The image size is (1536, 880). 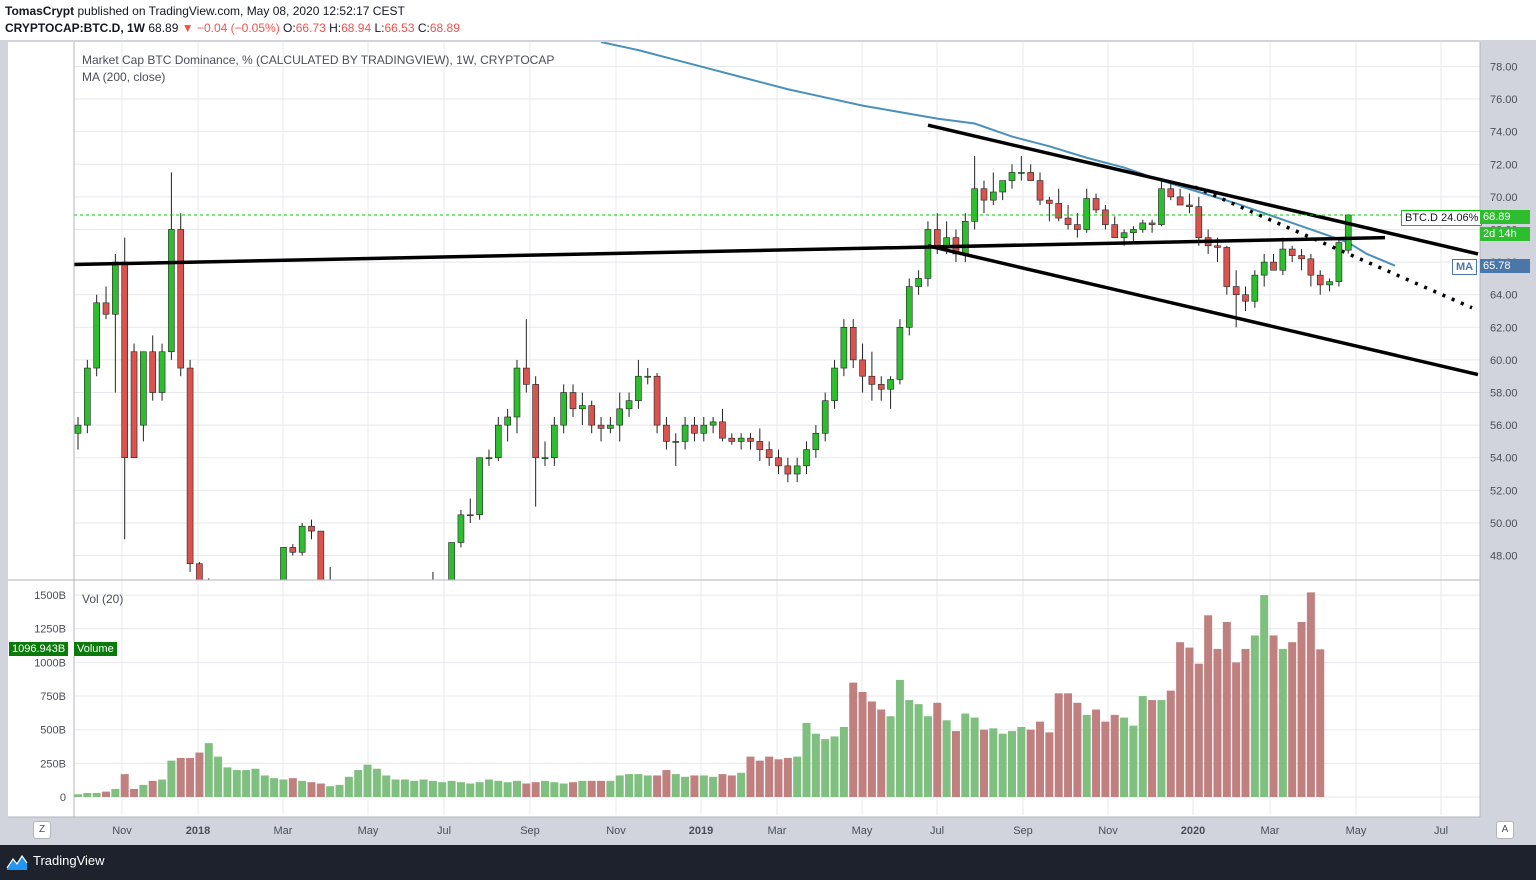 What do you see at coordinates (1505, 830) in the screenshot?
I see `auto-scale-button: A` at bounding box center [1505, 830].